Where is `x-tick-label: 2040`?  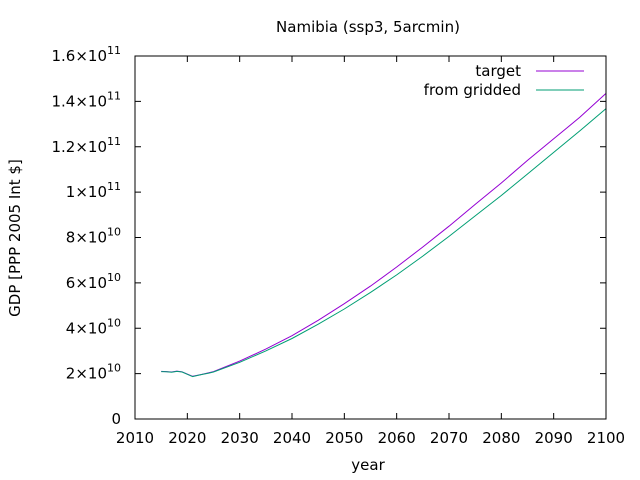
x-tick-label: 2040 is located at coordinates (292, 438).